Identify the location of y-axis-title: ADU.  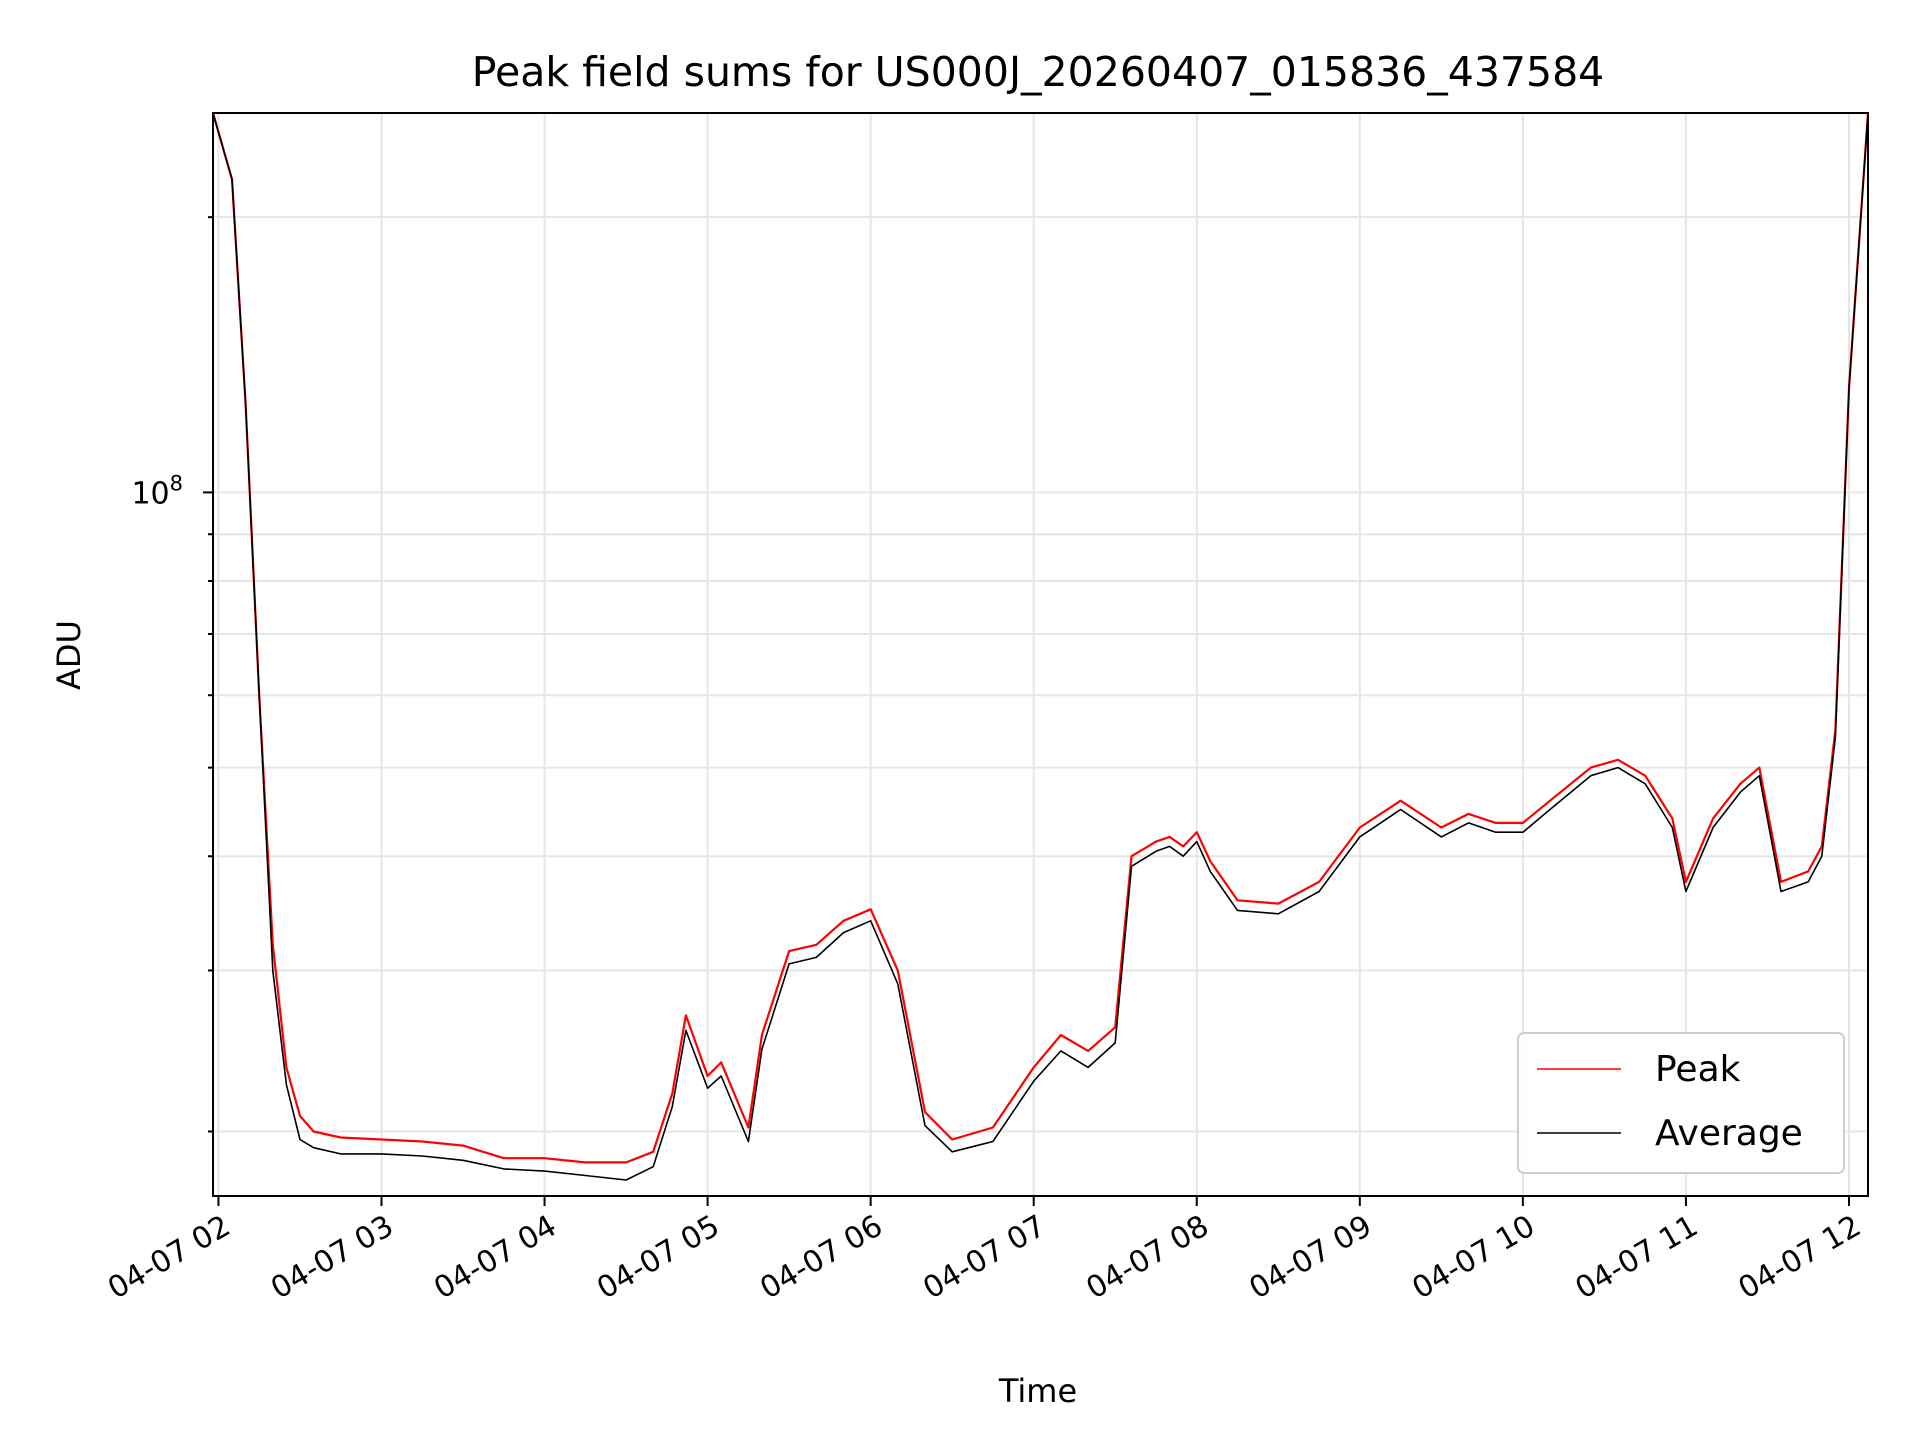
(69, 655).